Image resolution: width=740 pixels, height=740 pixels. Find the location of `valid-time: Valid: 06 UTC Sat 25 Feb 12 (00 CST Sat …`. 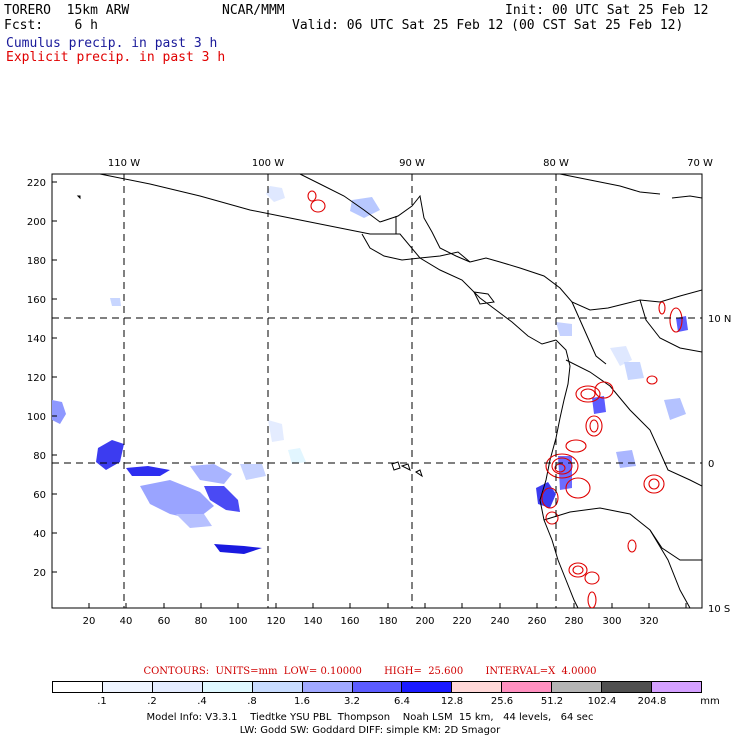

valid-time: Valid: 06 UTC Sat 25 Feb 12 (00 CST Sat … is located at coordinates (488, 25).